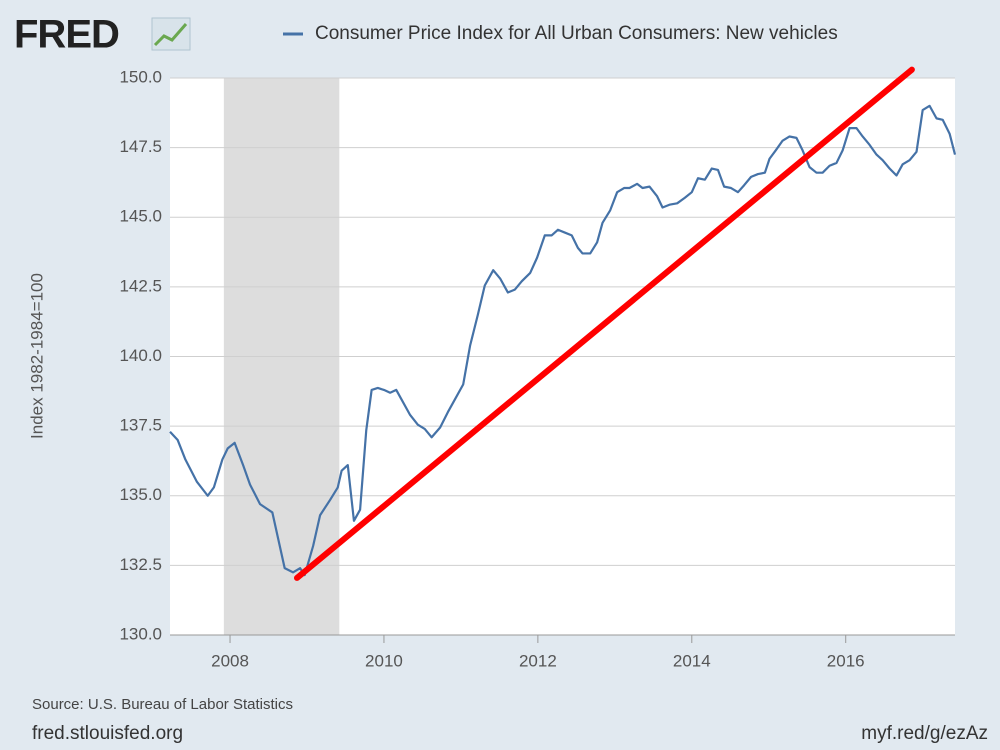 This screenshot has height=750, width=1000. What do you see at coordinates (140, 146) in the screenshot?
I see `y-tick-label: 147.5` at bounding box center [140, 146].